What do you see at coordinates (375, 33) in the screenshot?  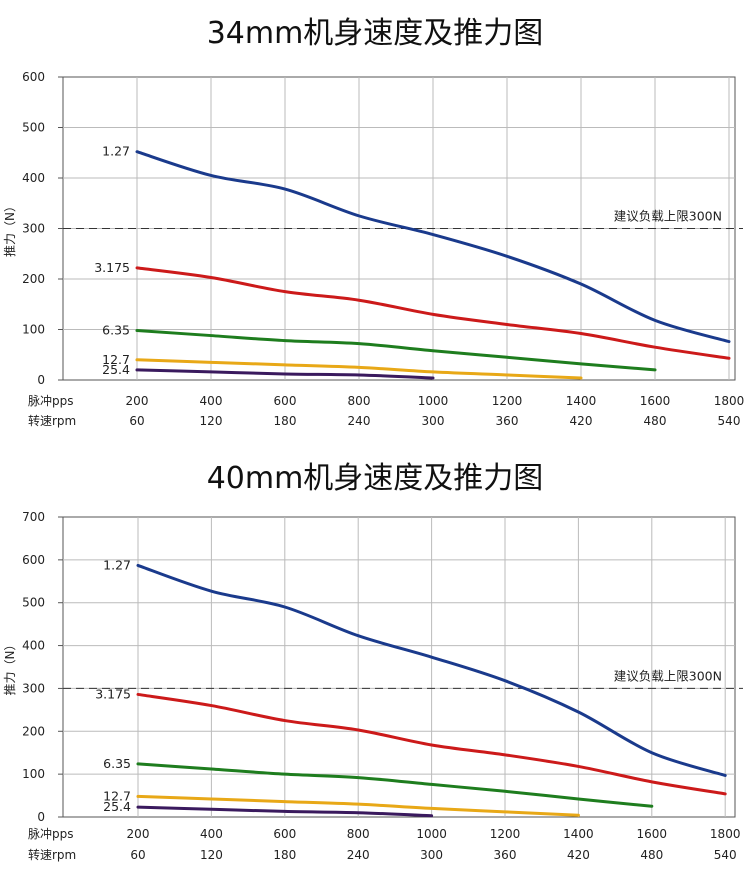 I see `chart-title-34mm: 34mm机身速度及推力图` at bounding box center [375, 33].